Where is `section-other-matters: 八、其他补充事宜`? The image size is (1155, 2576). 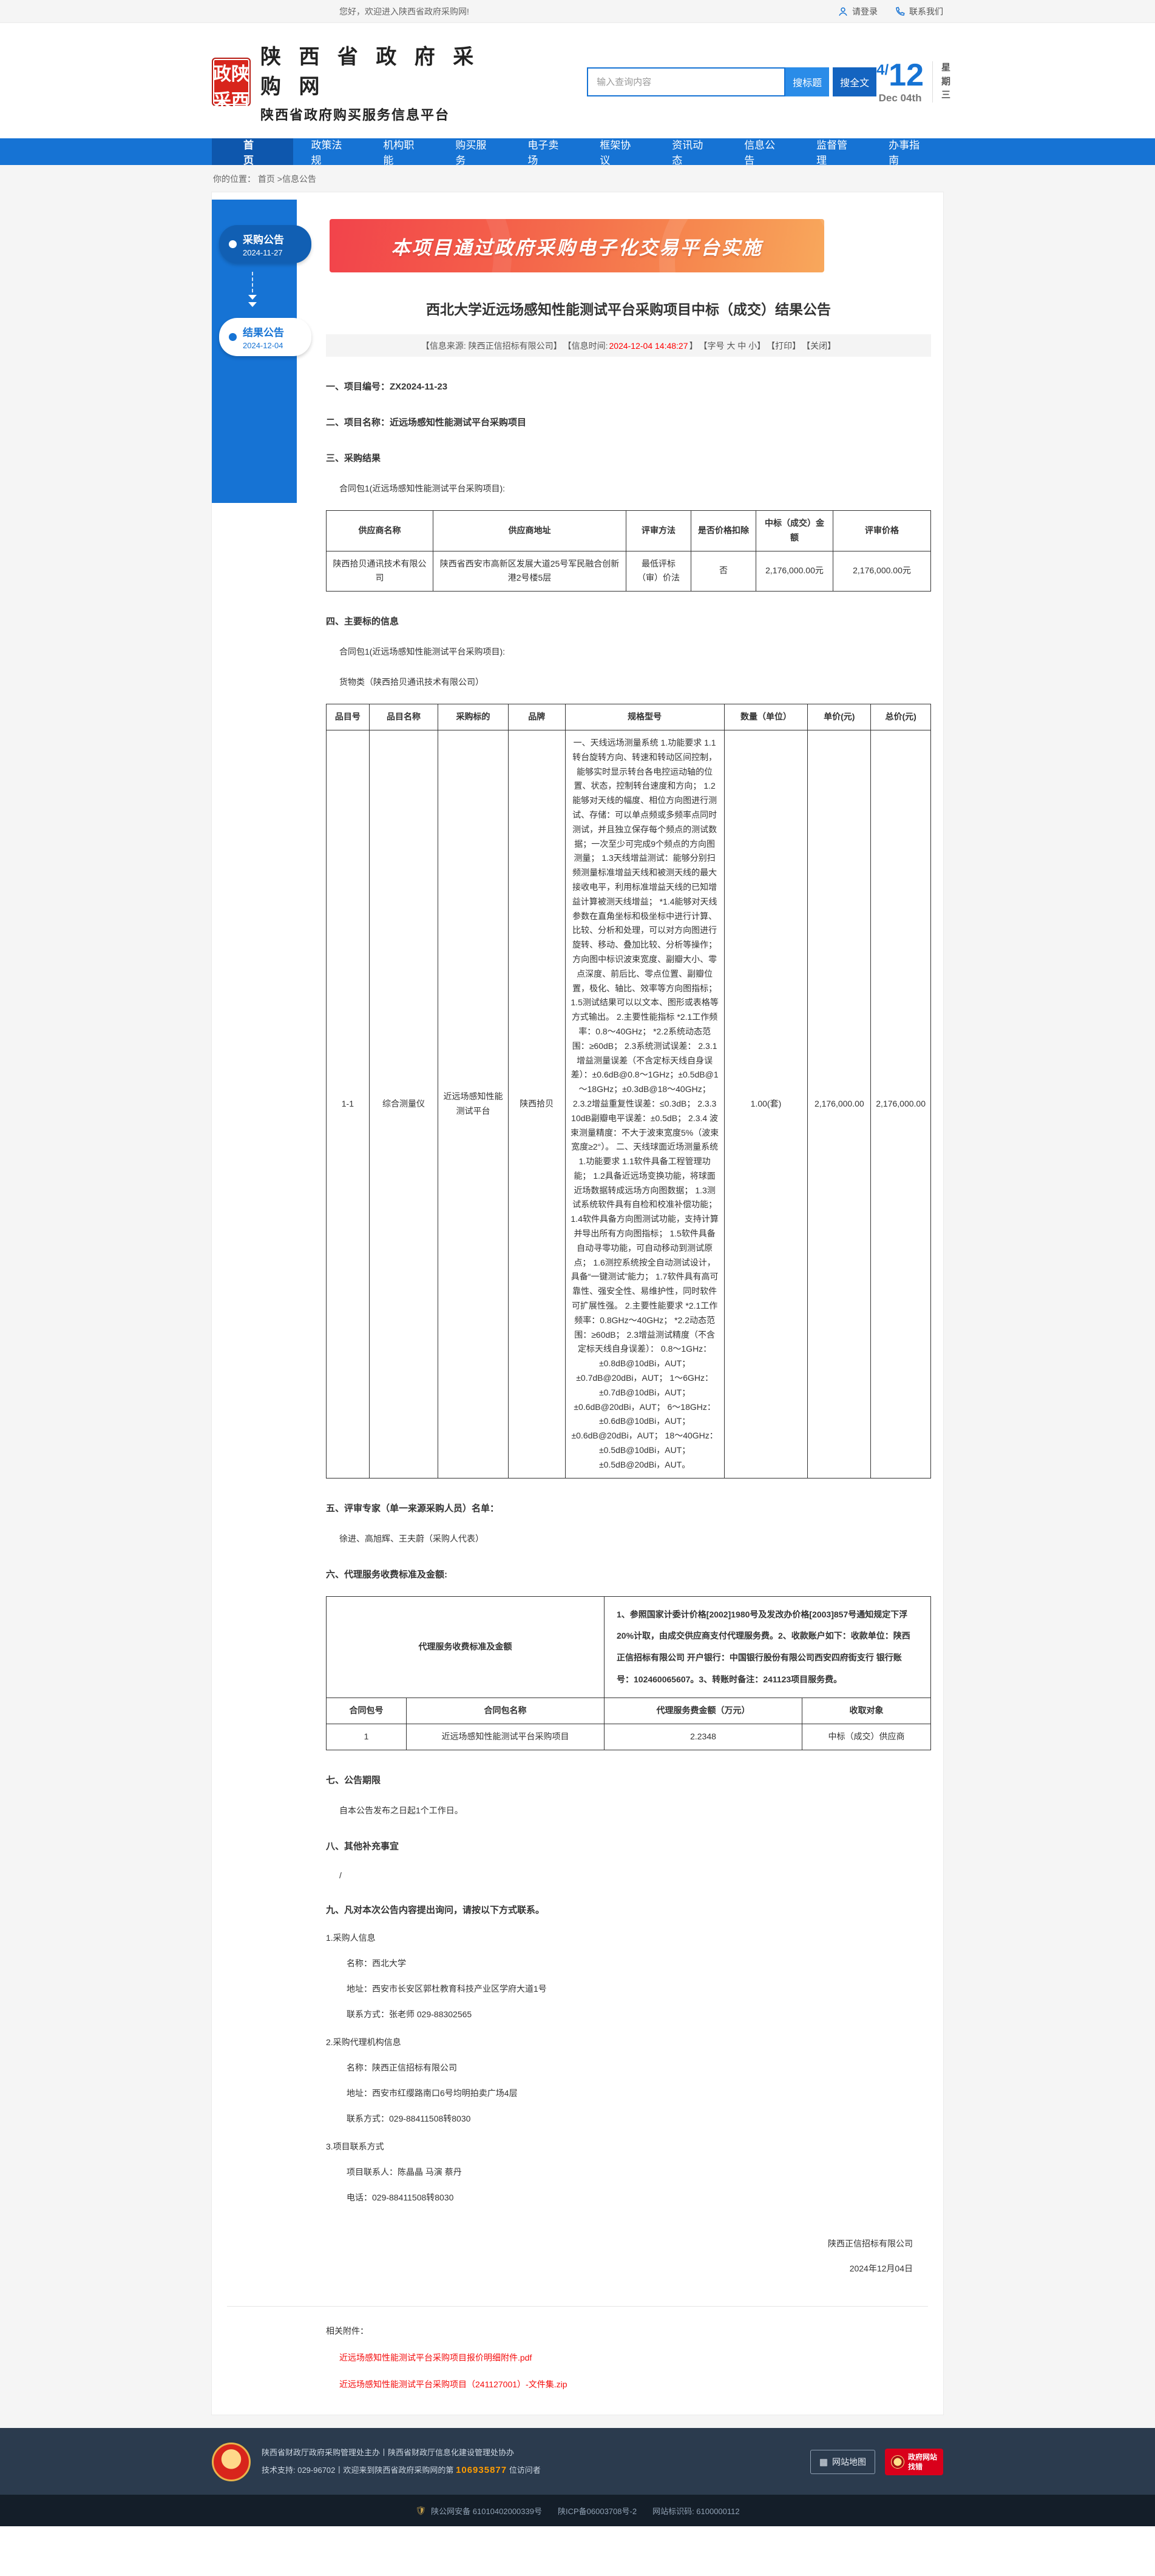
section-other-matters: 八、其他补充事宜 is located at coordinates (362, 1846).